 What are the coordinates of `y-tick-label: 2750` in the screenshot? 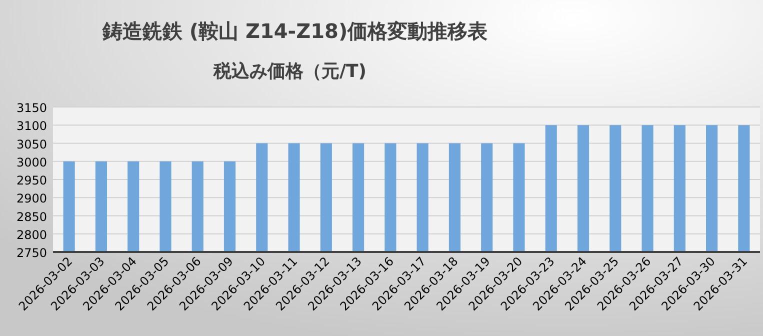 It's located at (31, 253).